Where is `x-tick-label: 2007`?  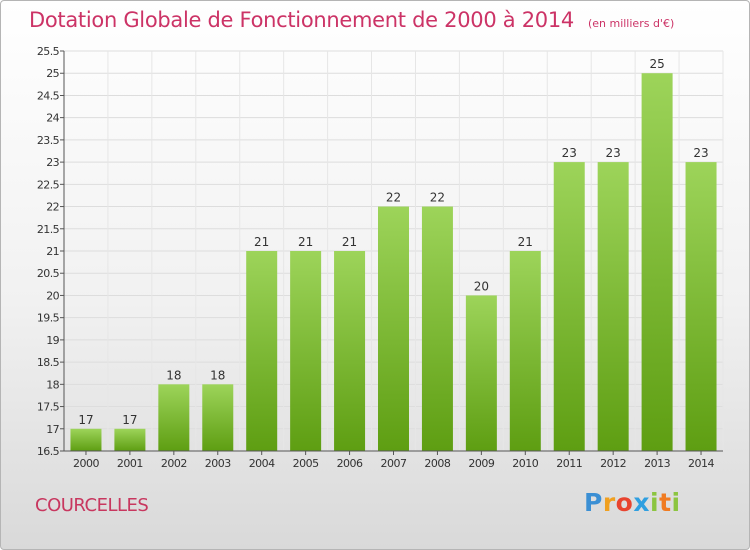
x-tick-label: 2007 is located at coordinates (394, 463).